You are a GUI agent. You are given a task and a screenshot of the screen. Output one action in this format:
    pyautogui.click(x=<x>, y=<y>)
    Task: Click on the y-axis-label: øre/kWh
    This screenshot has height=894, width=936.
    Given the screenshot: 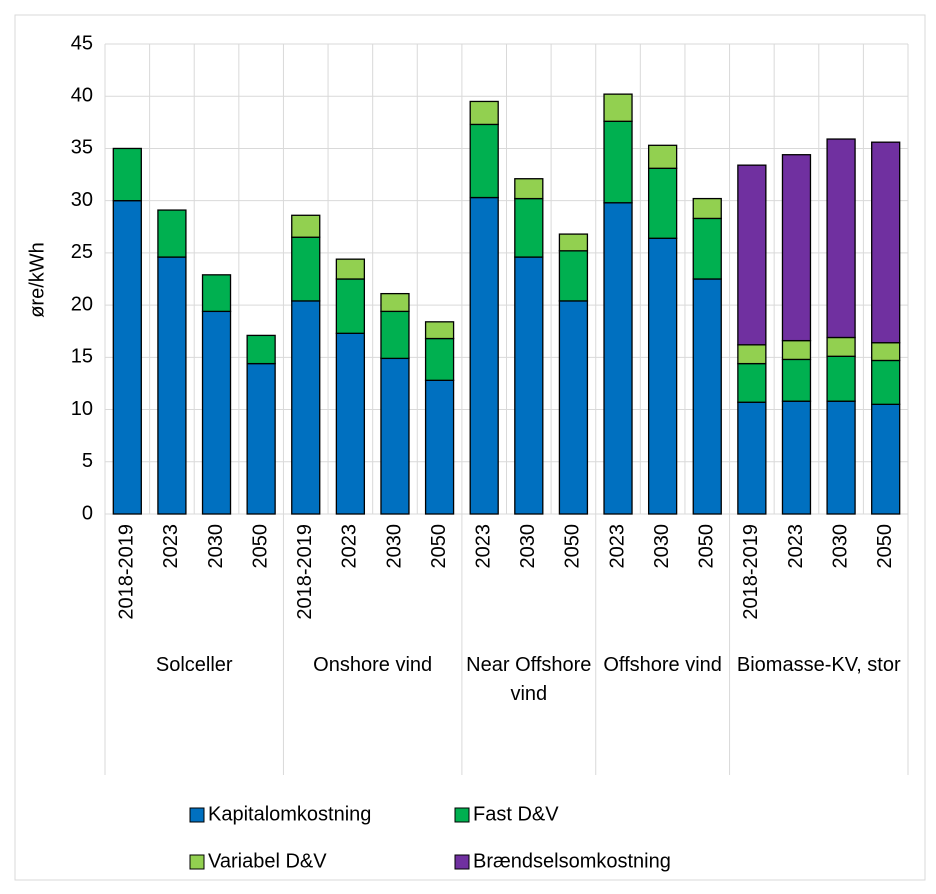 What is the action you would take?
    pyautogui.click(x=37, y=280)
    